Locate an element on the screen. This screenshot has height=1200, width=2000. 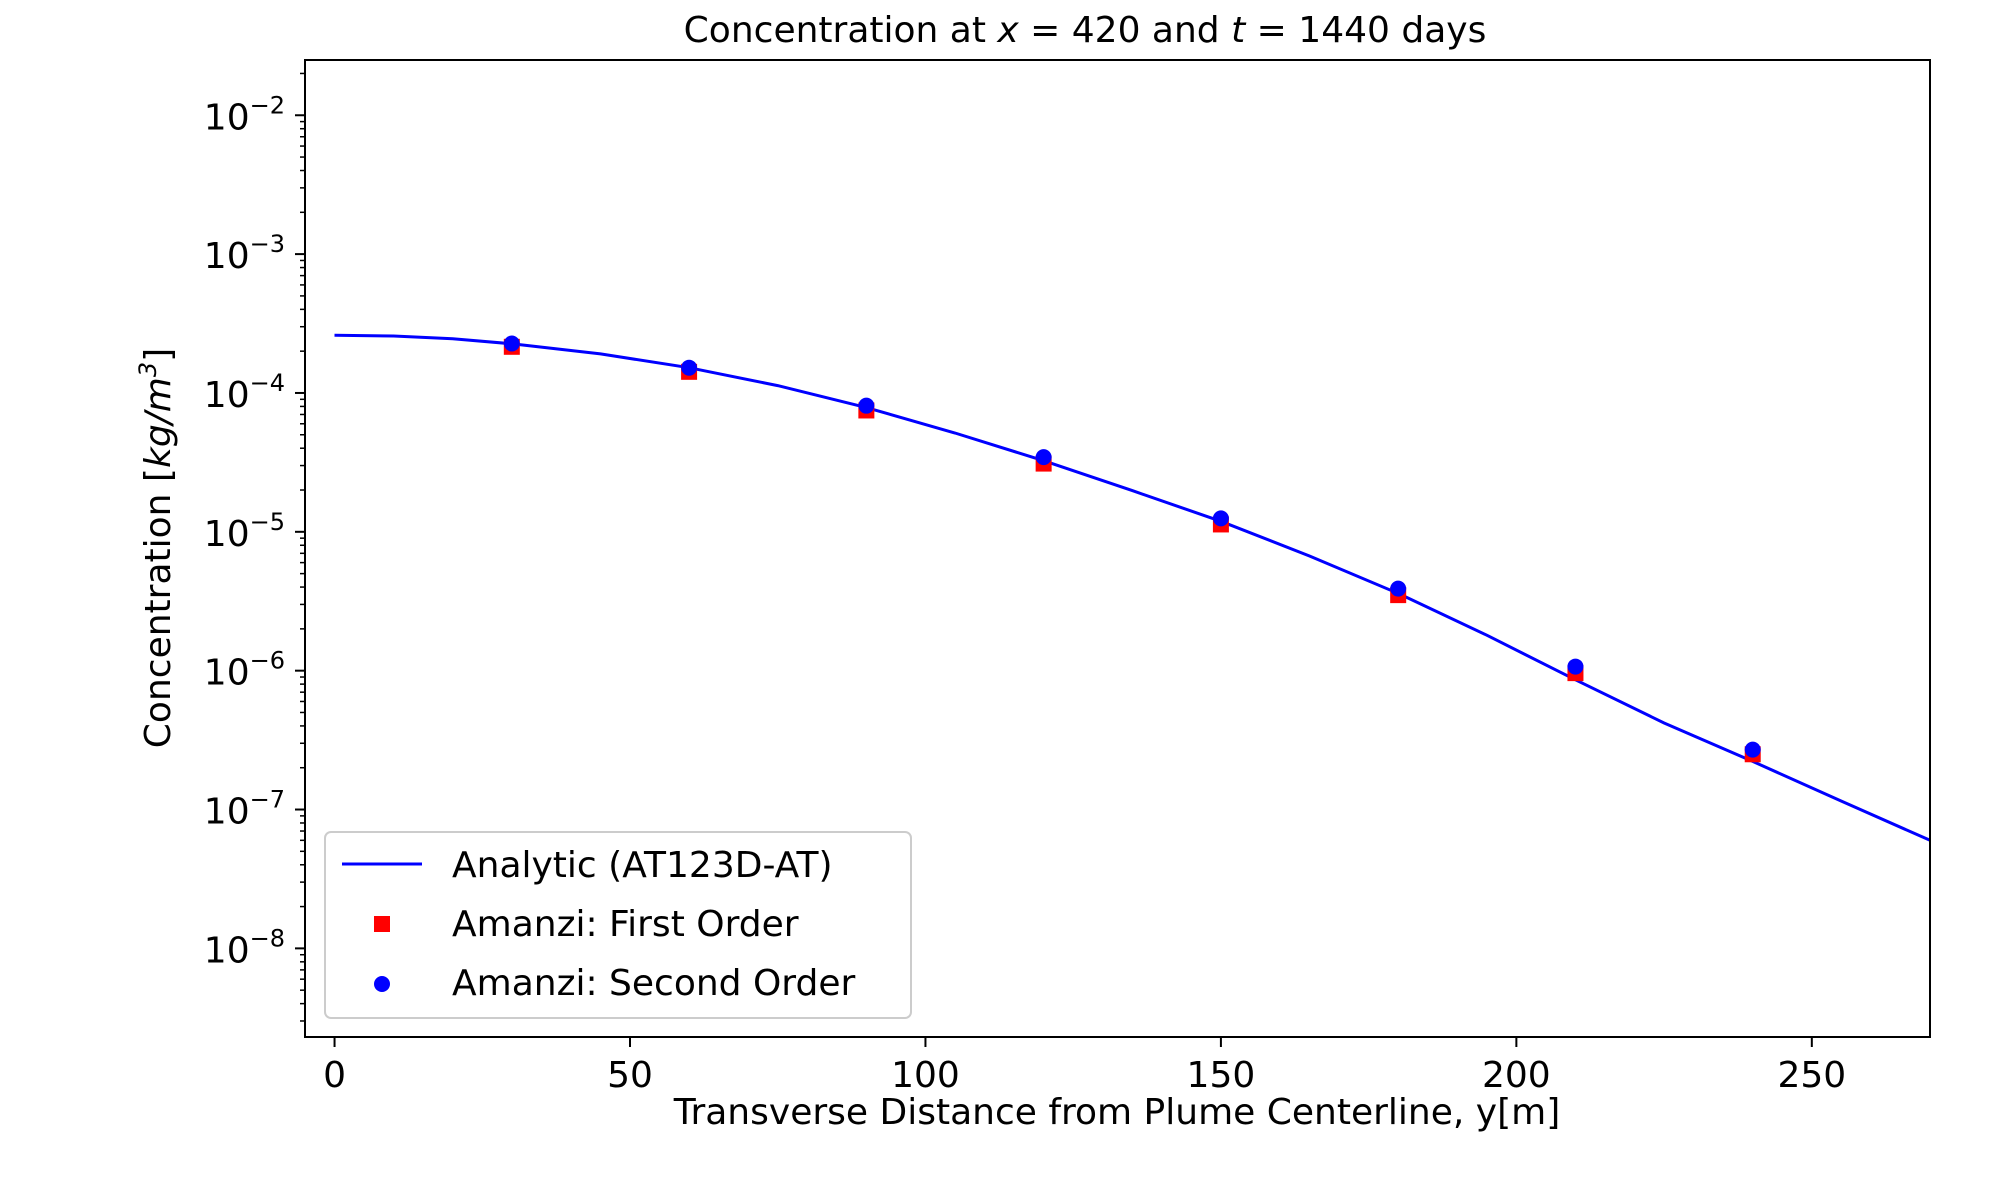
legend-square-swatch is located at coordinates (382, 924).